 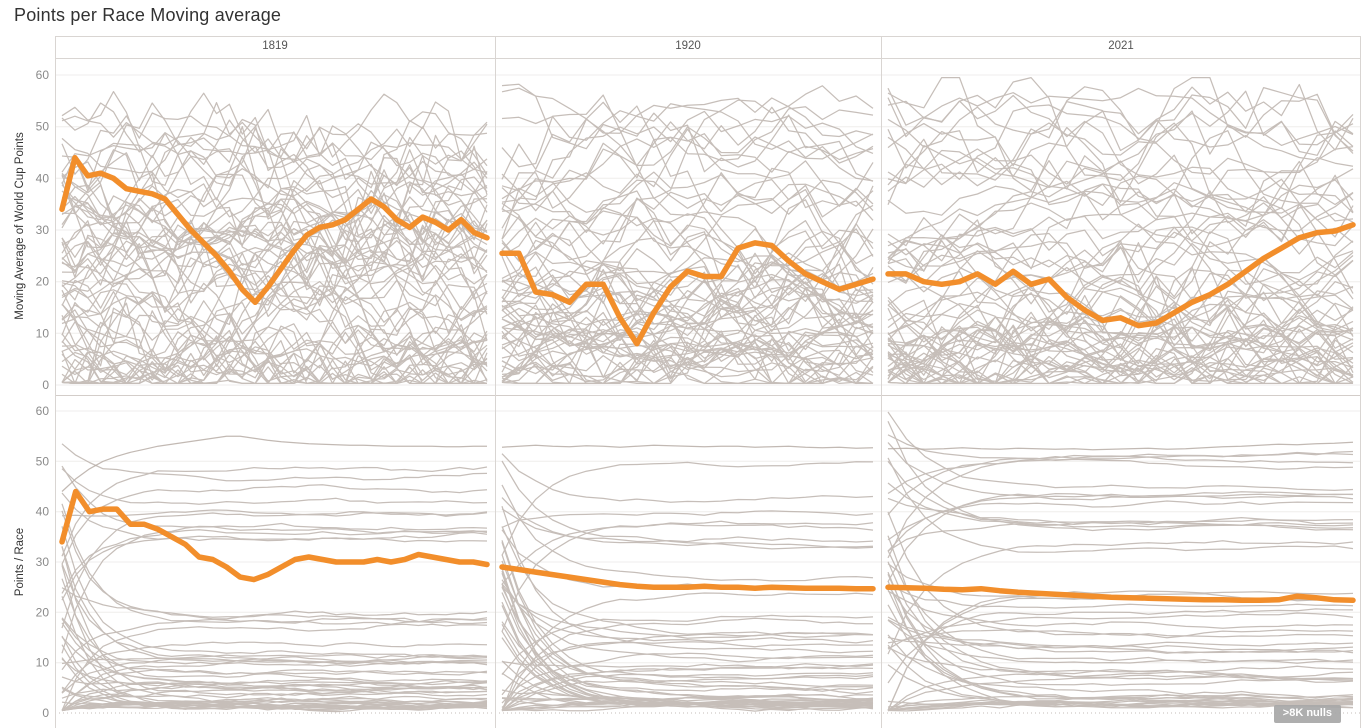 I want to click on column-header-2021: 2021, so click(x=1121, y=46).